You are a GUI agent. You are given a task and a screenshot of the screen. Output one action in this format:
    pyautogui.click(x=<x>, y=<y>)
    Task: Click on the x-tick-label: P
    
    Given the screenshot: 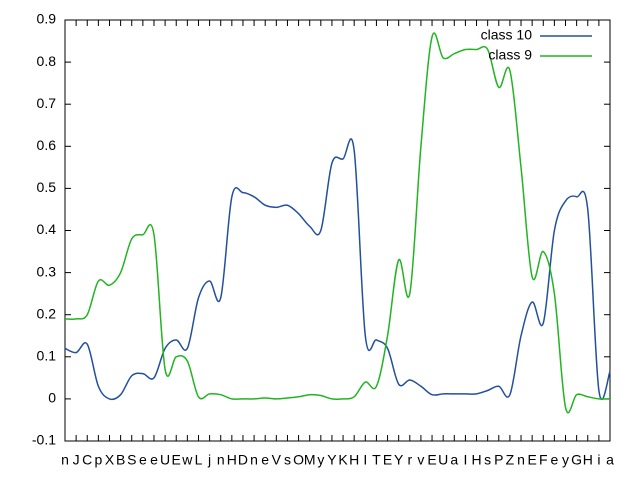 What is the action you would take?
    pyautogui.click(x=498, y=460)
    